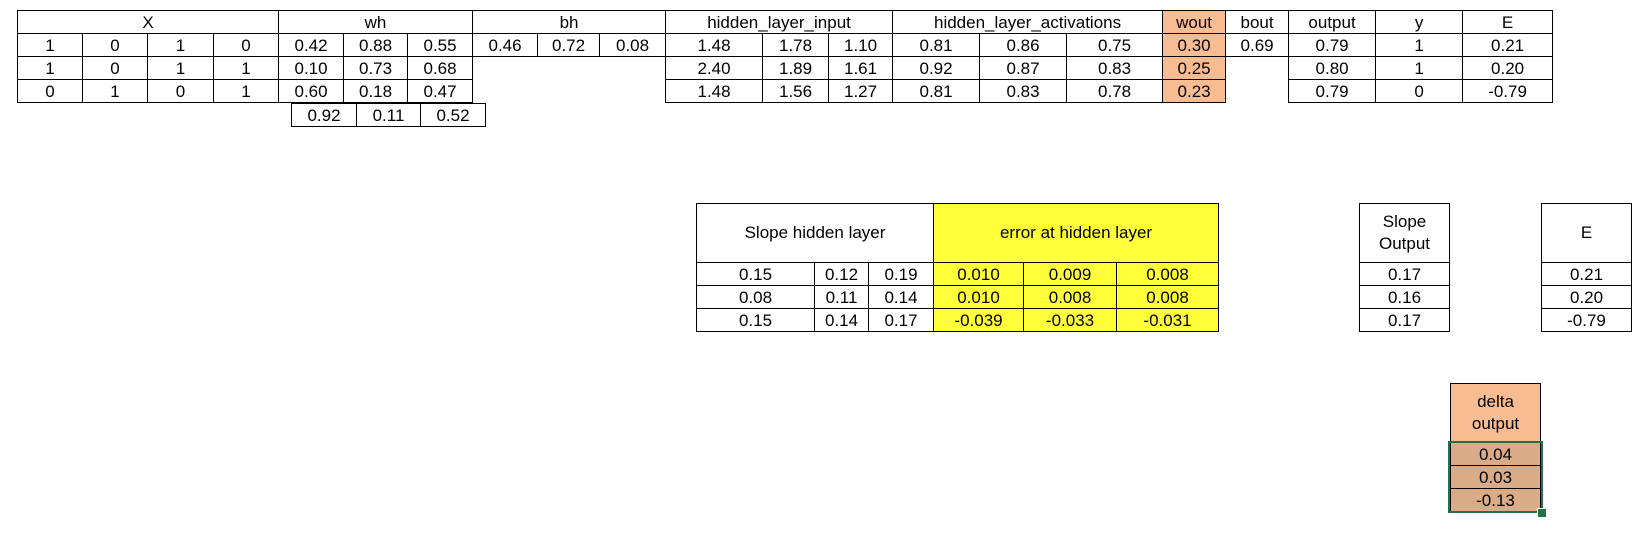 This screenshot has height=538, width=1646. Describe the element at coordinates (1168, 320) in the screenshot. I see `cell-error-hidden: -0.031` at that location.